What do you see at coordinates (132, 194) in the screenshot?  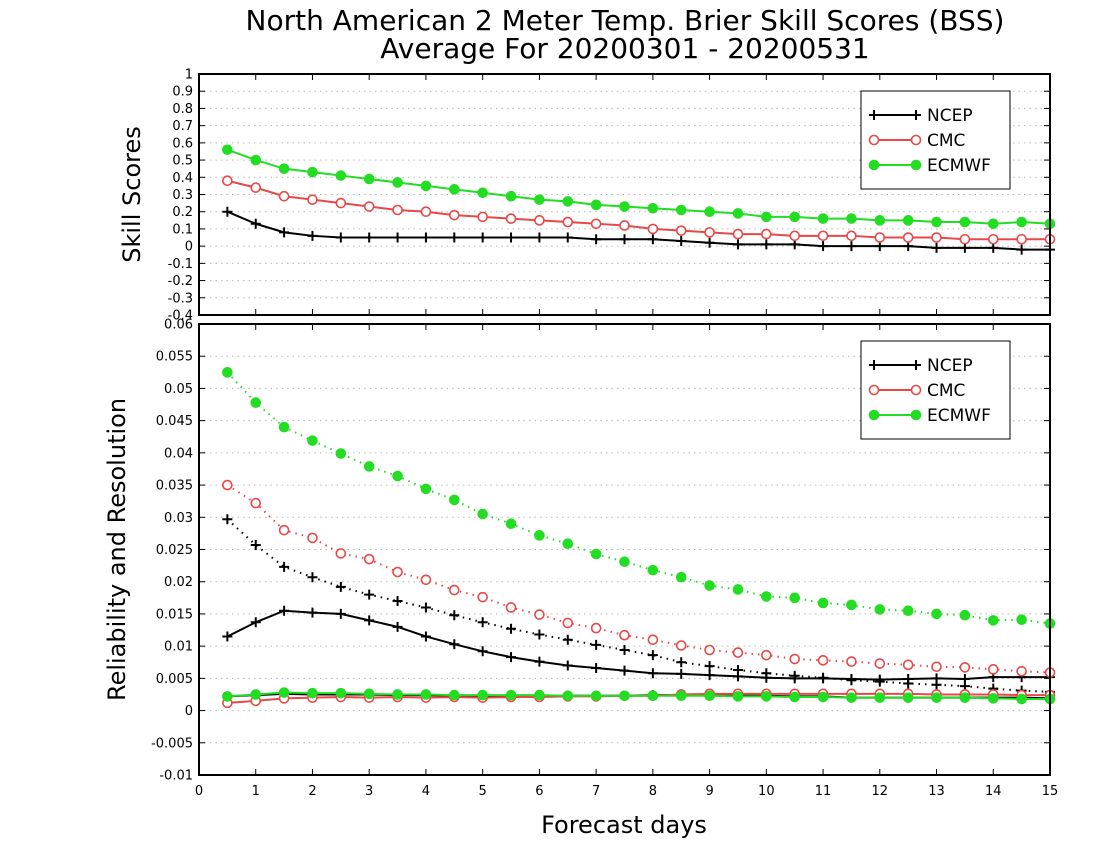 I see `skill-scores-ylabel: Skill Scores` at bounding box center [132, 194].